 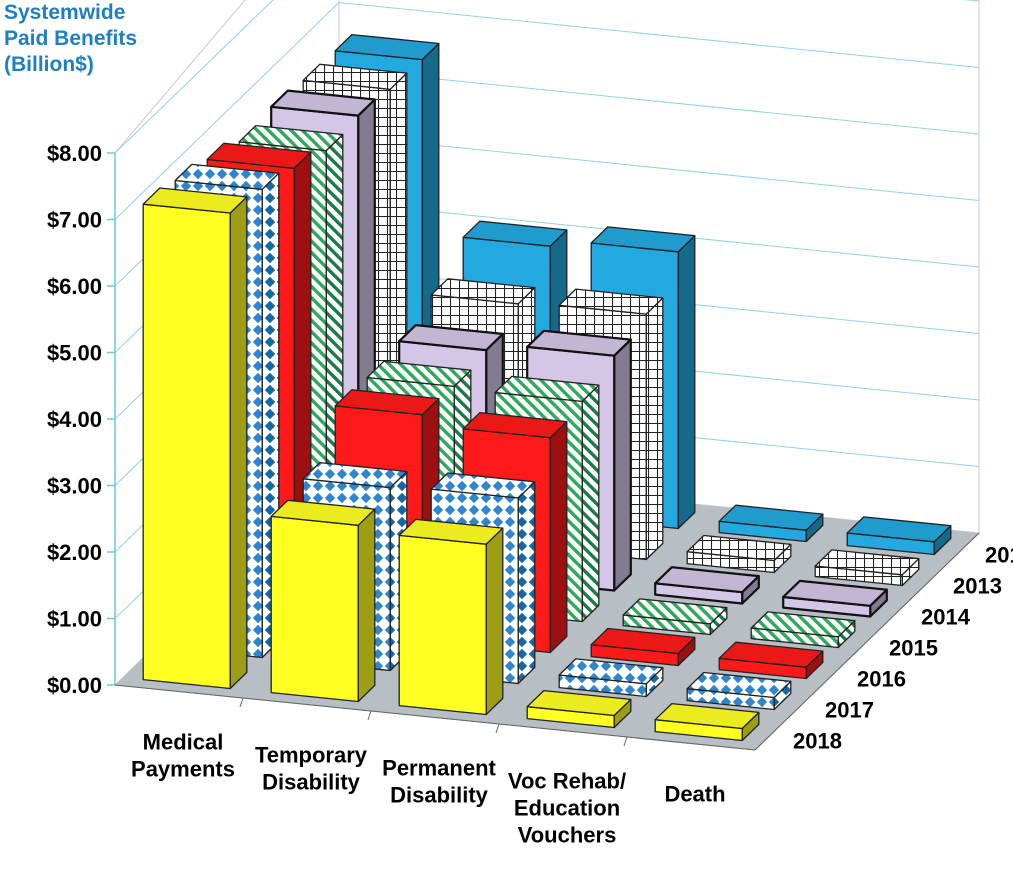 I want to click on y-axis-title-line-2: Paid Benefits, so click(x=71, y=38).